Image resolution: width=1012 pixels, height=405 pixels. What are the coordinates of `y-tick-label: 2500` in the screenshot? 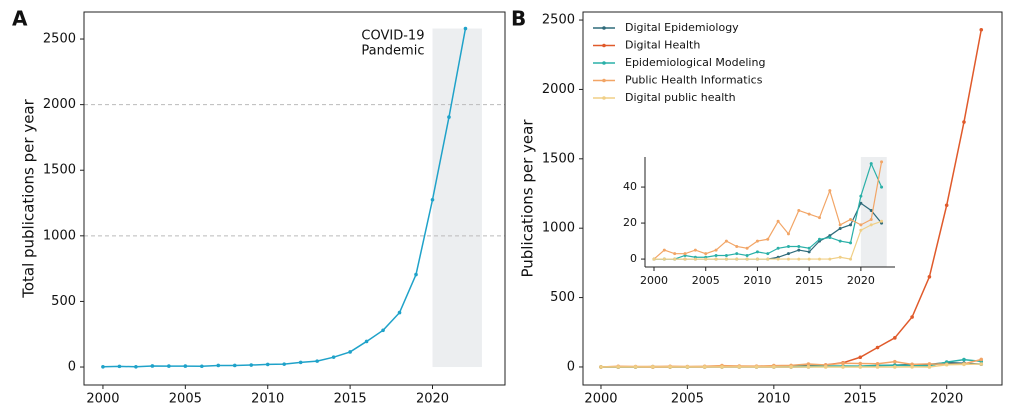 It's located at (59, 39).